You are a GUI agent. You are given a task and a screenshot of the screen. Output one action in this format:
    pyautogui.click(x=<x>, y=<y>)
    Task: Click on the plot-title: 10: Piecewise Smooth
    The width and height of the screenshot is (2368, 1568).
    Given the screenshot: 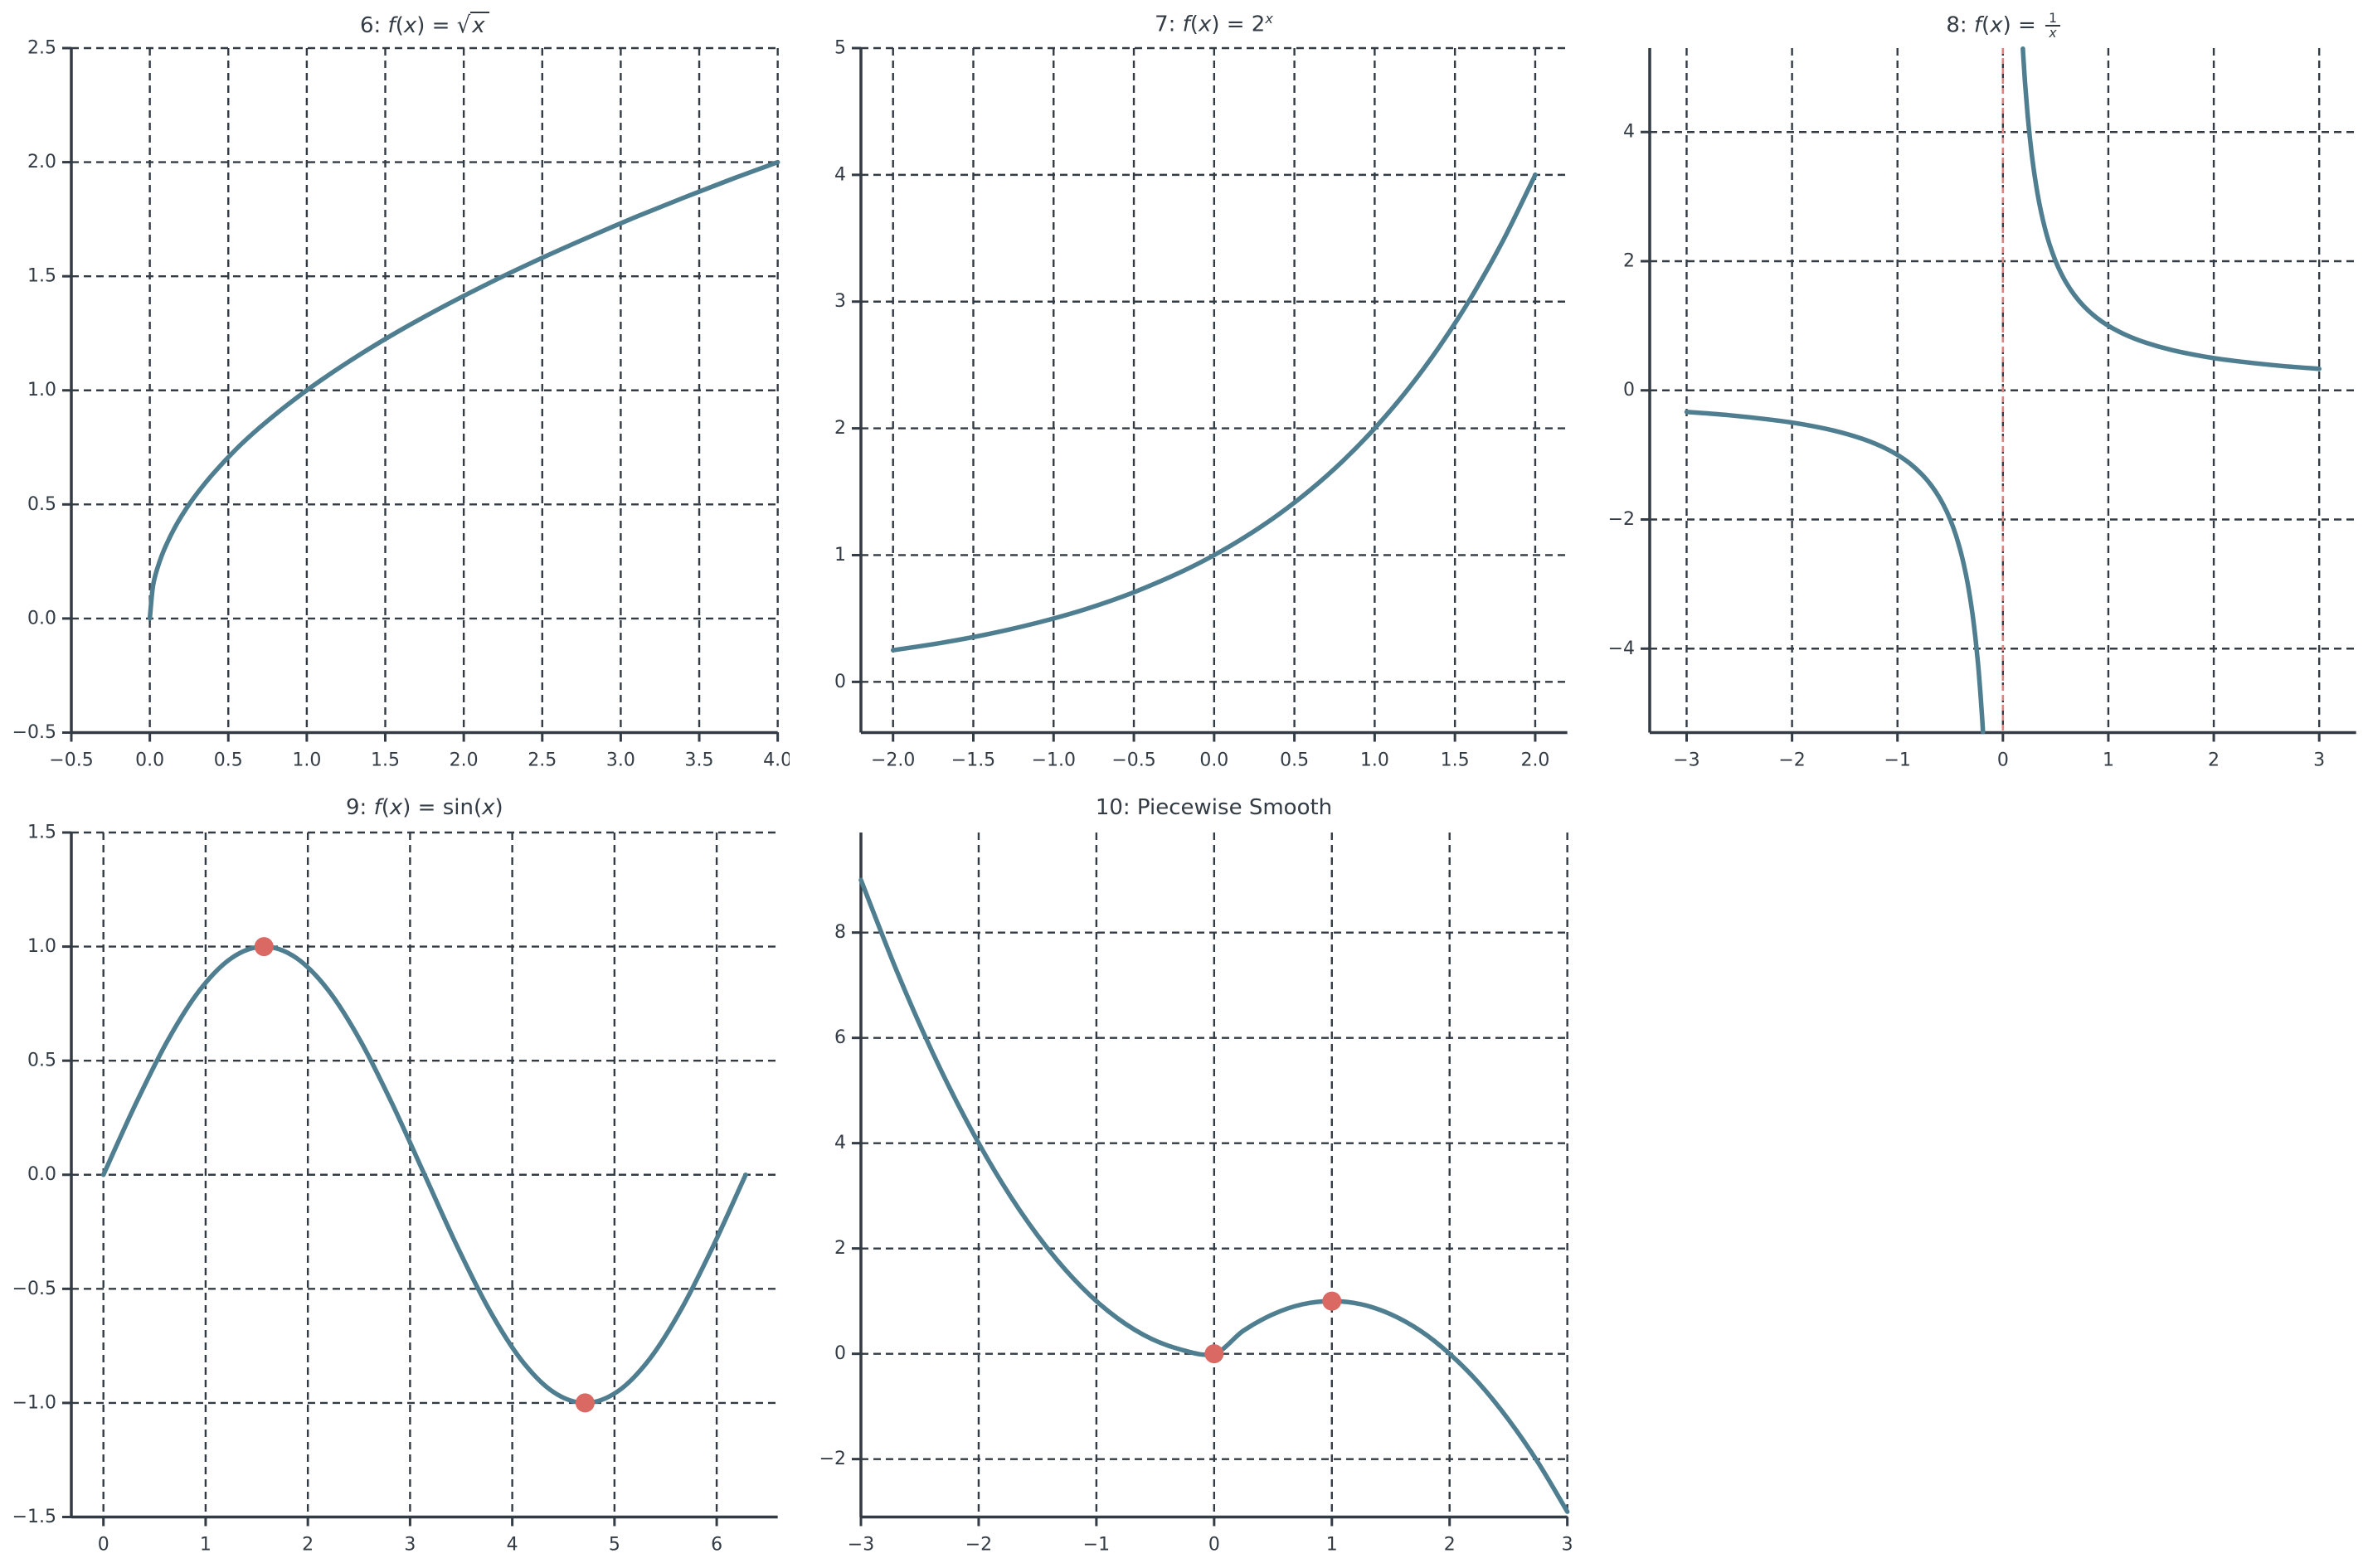 What is the action you would take?
    pyautogui.click(x=1214, y=807)
    